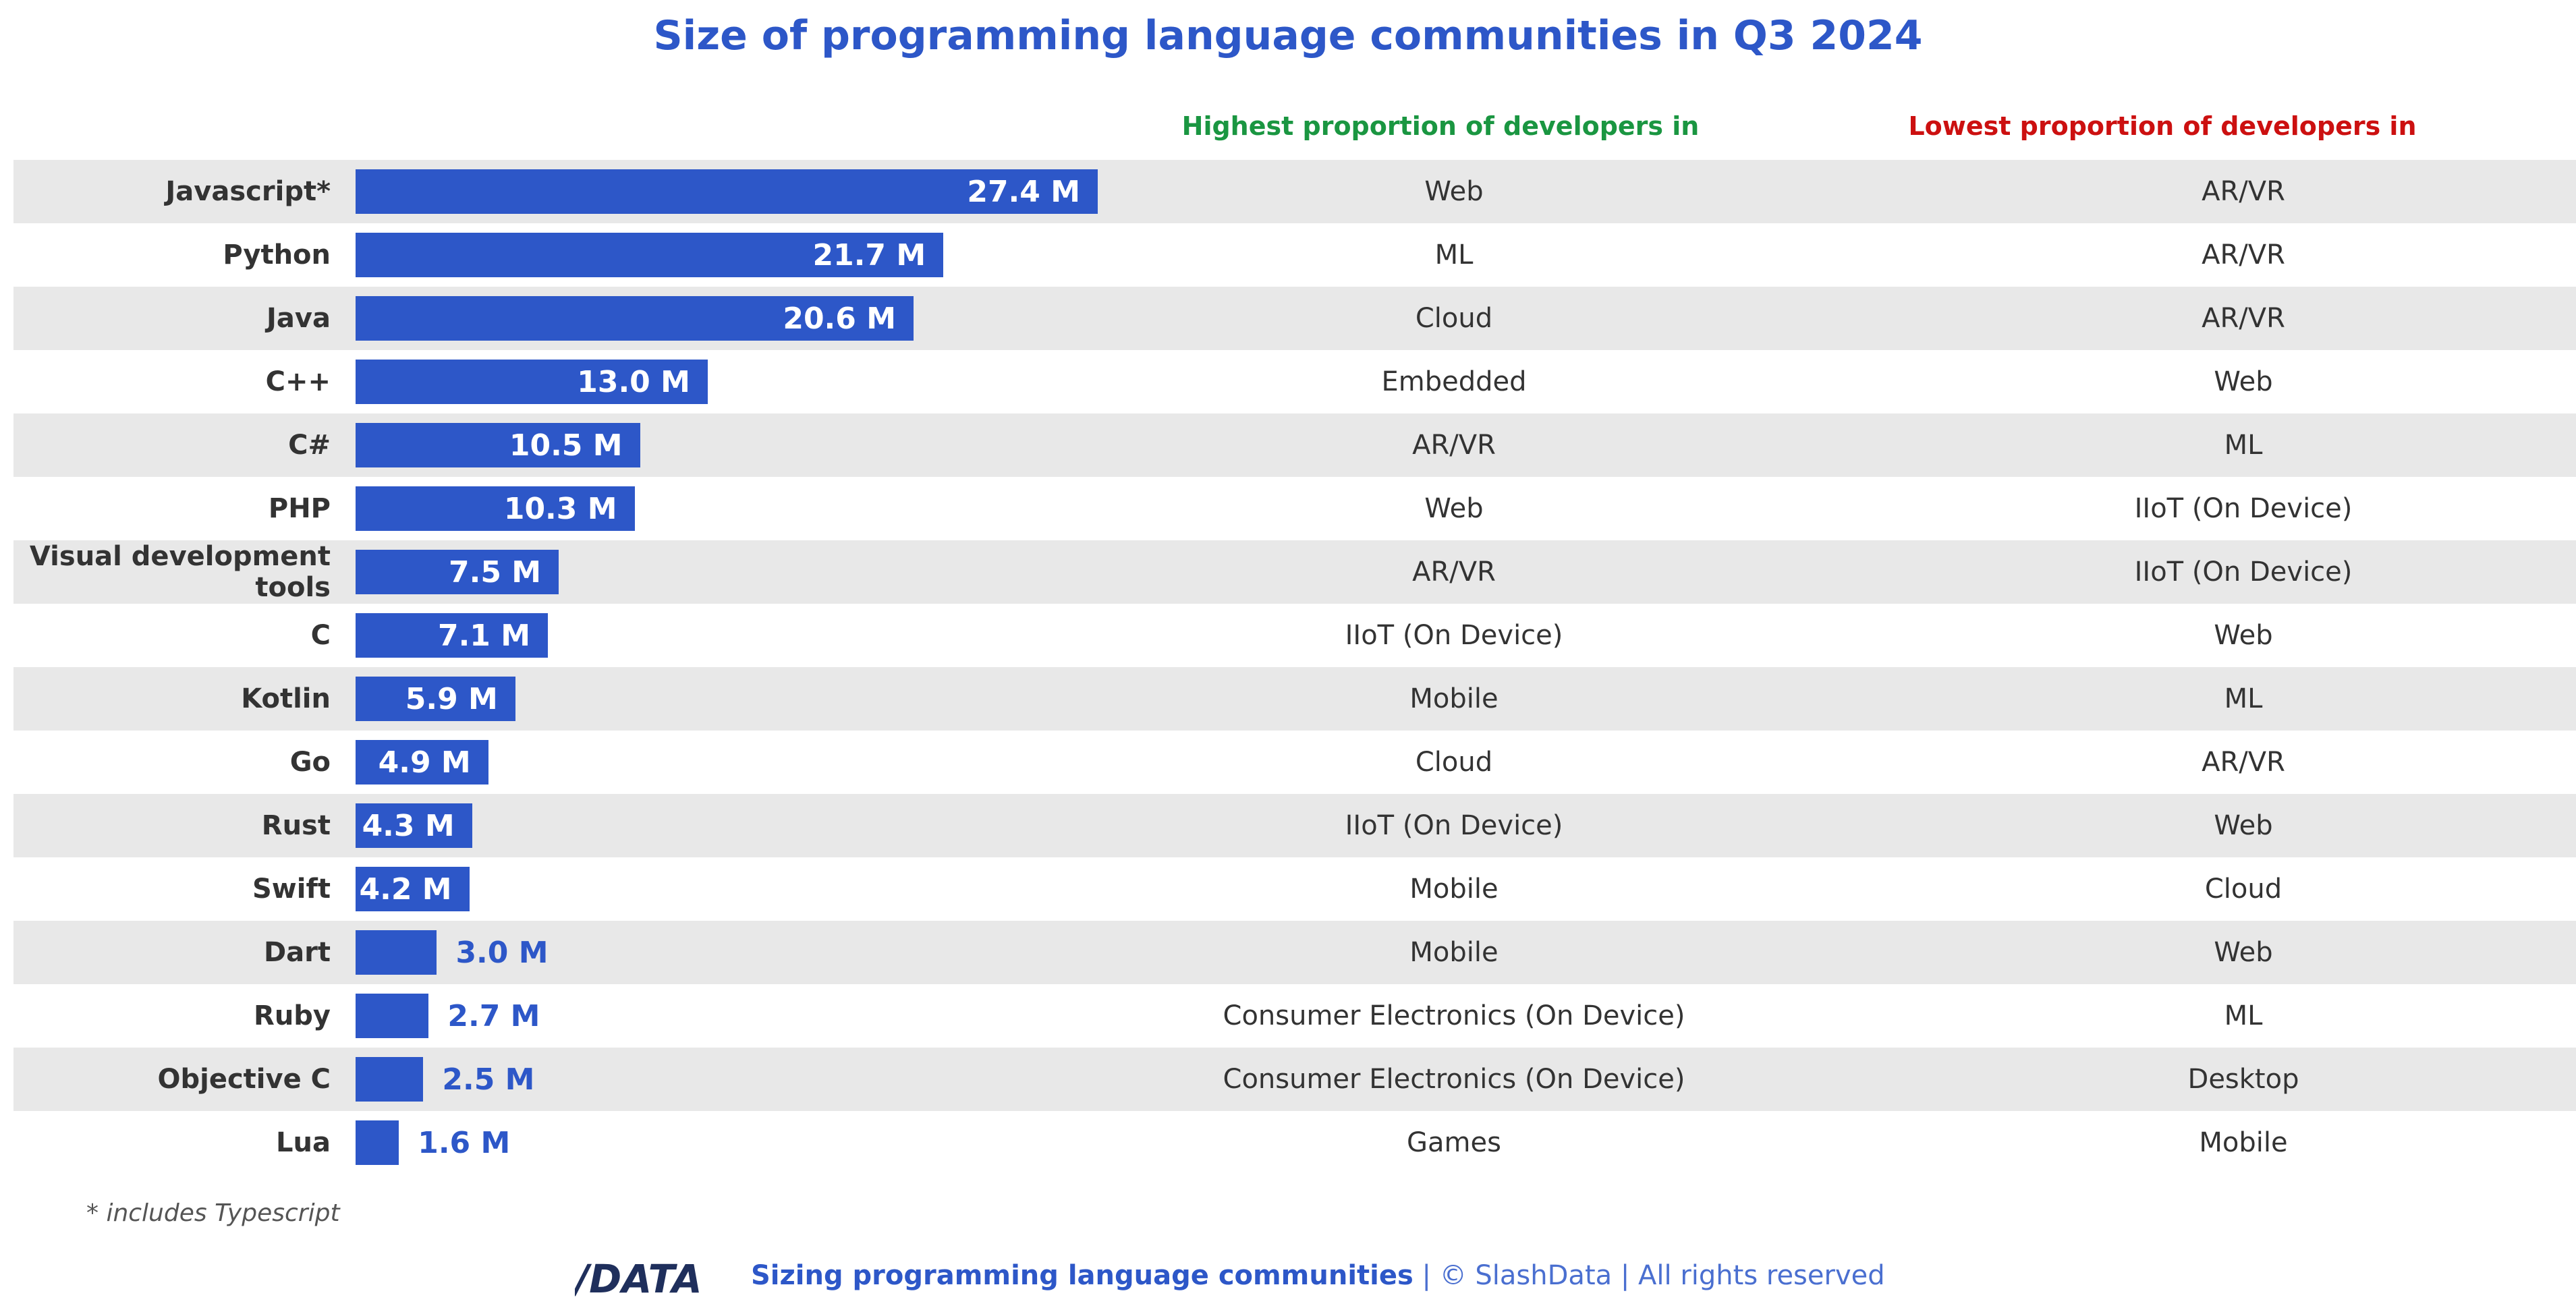 The image size is (2576, 1312). I want to click on value-label: 2.7 M, so click(493, 1016).